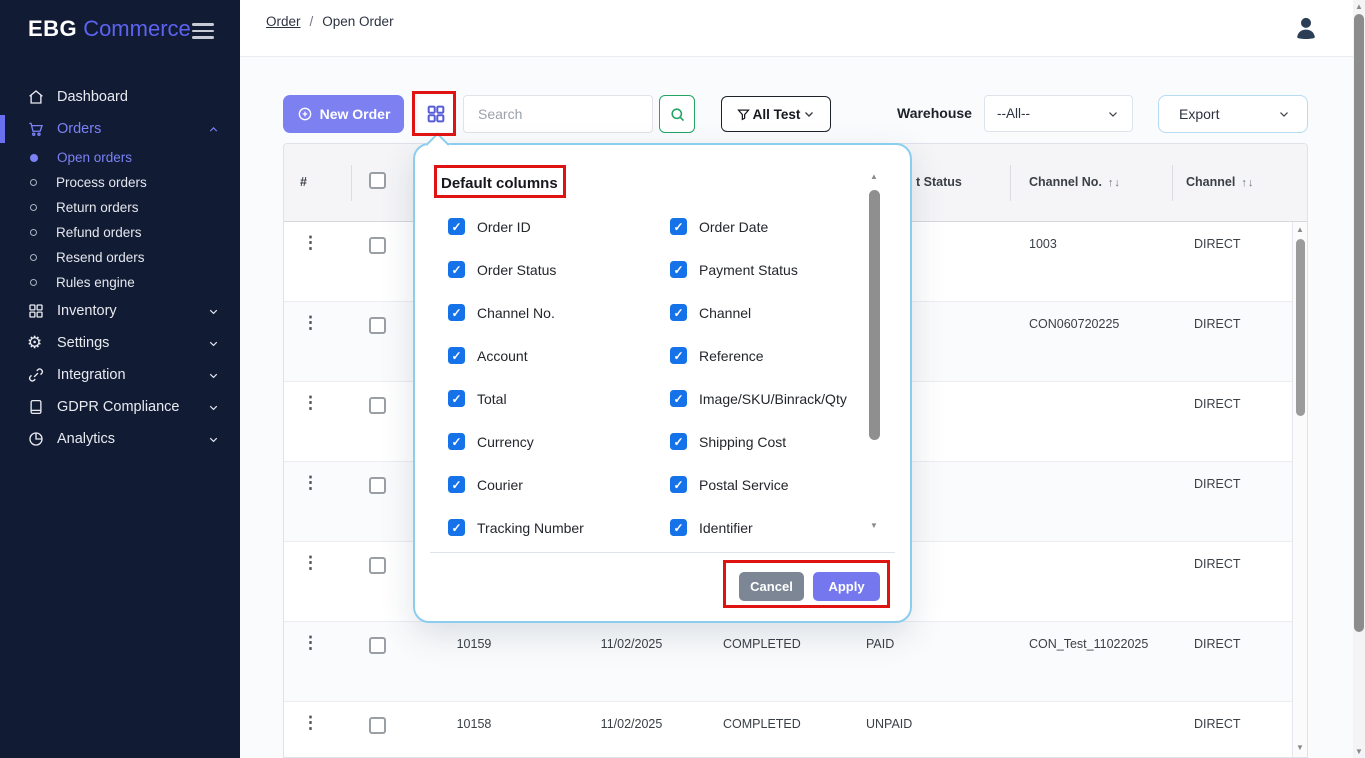 Image resolution: width=1365 pixels, height=758 pixels. What do you see at coordinates (1299, 489) in the screenshot?
I see `table-scrollbar: ▲ ▼` at bounding box center [1299, 489].